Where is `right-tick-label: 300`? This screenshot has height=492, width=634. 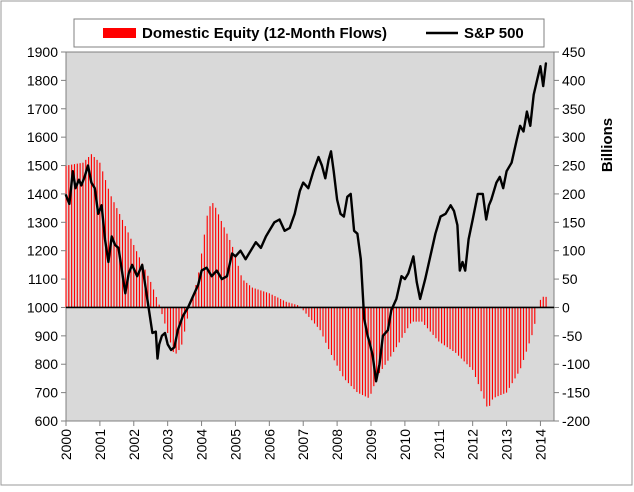
right-tick-label: 300 is located at coordinates (574, 137).